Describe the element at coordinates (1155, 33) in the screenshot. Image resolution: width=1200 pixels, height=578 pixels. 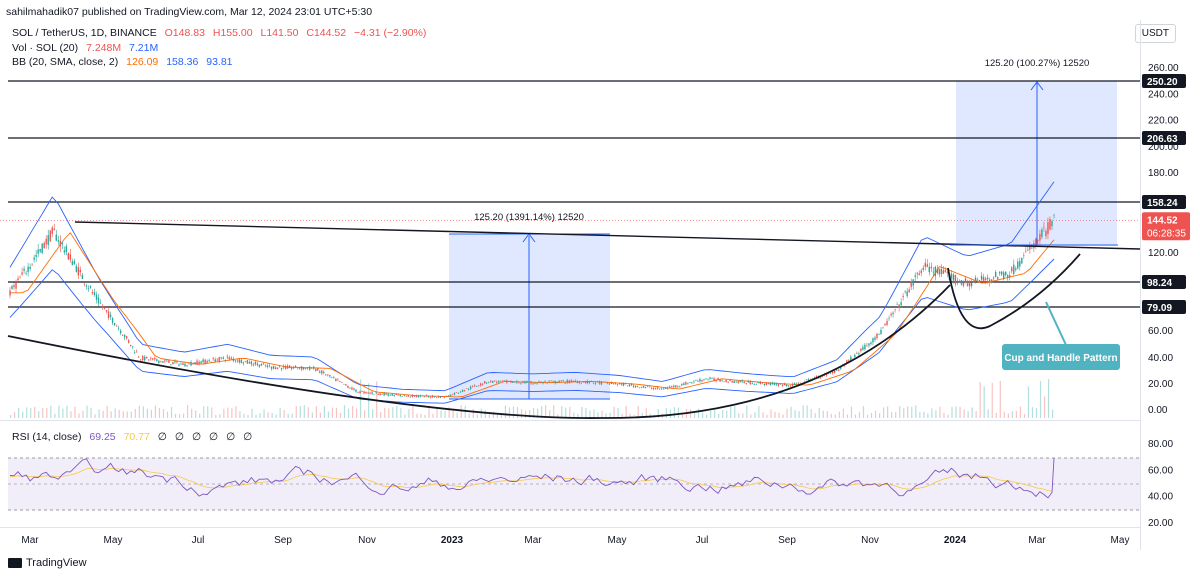
I see `currency-button: USDT` at that location.